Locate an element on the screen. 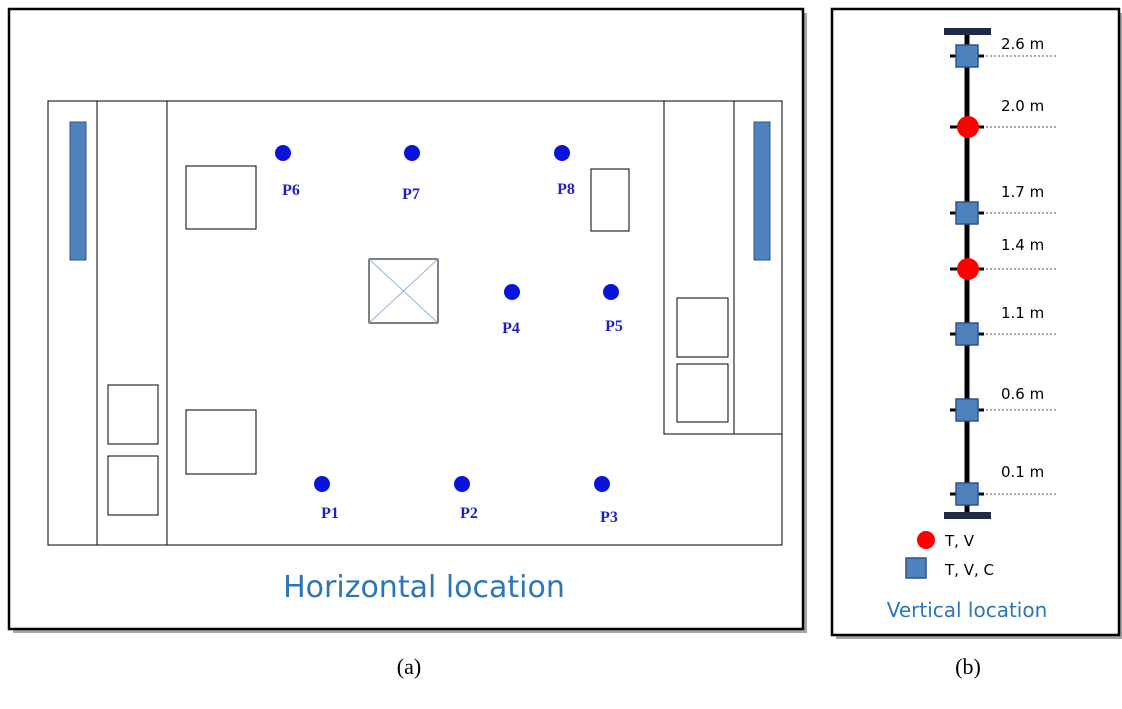 The image size is (1122, 709). ceiling-diffuser-icon is located at coordinates (403, 291).